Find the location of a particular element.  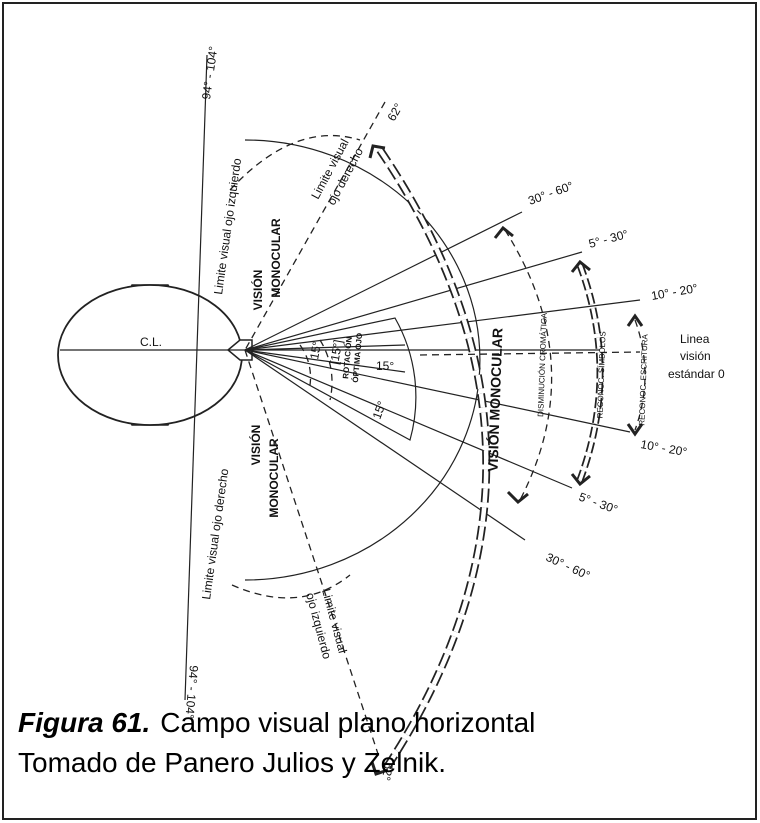

standard-line is located at coordinates (530, 353).